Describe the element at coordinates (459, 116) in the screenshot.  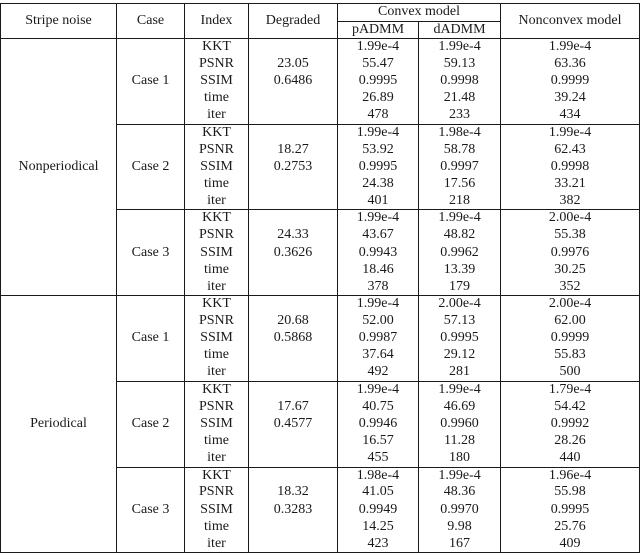
I see `dadmm-cell: 233` at that location.